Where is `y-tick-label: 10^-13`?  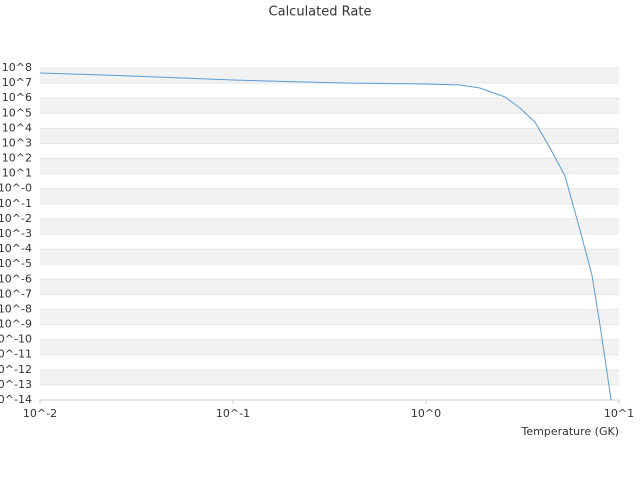
y-tick-label: 10^-13 is located at coordinates (16, 384).